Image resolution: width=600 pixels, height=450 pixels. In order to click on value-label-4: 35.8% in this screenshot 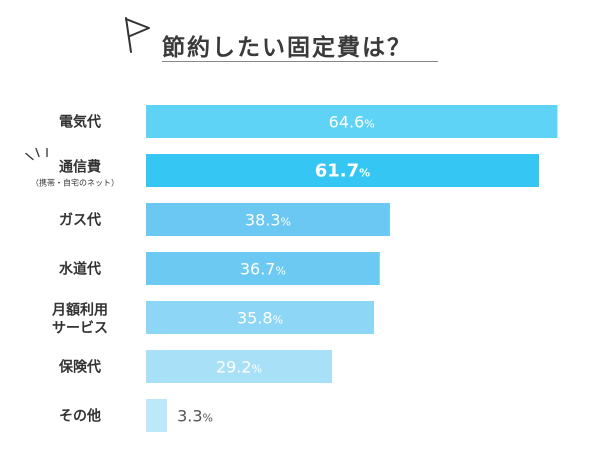, I will do `click(260, 318)`.